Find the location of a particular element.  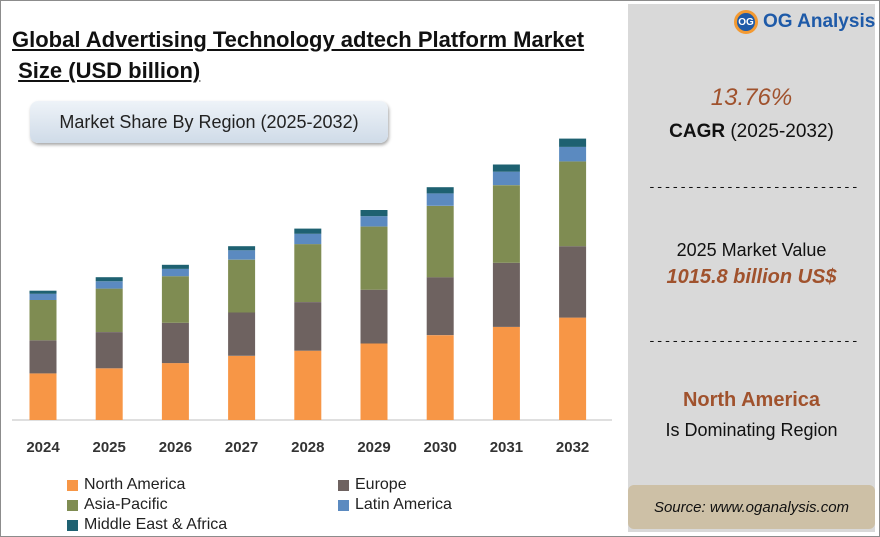

source-box: Source: www.oganalysis.com is located at coordinates (751, 507).